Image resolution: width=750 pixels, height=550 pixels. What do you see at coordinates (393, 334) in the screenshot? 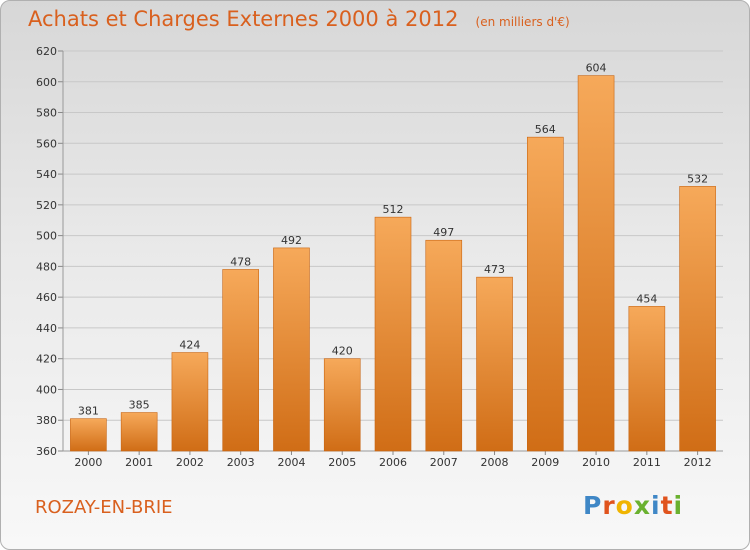
I see `bar-2006` at bounding box center [393, 334].